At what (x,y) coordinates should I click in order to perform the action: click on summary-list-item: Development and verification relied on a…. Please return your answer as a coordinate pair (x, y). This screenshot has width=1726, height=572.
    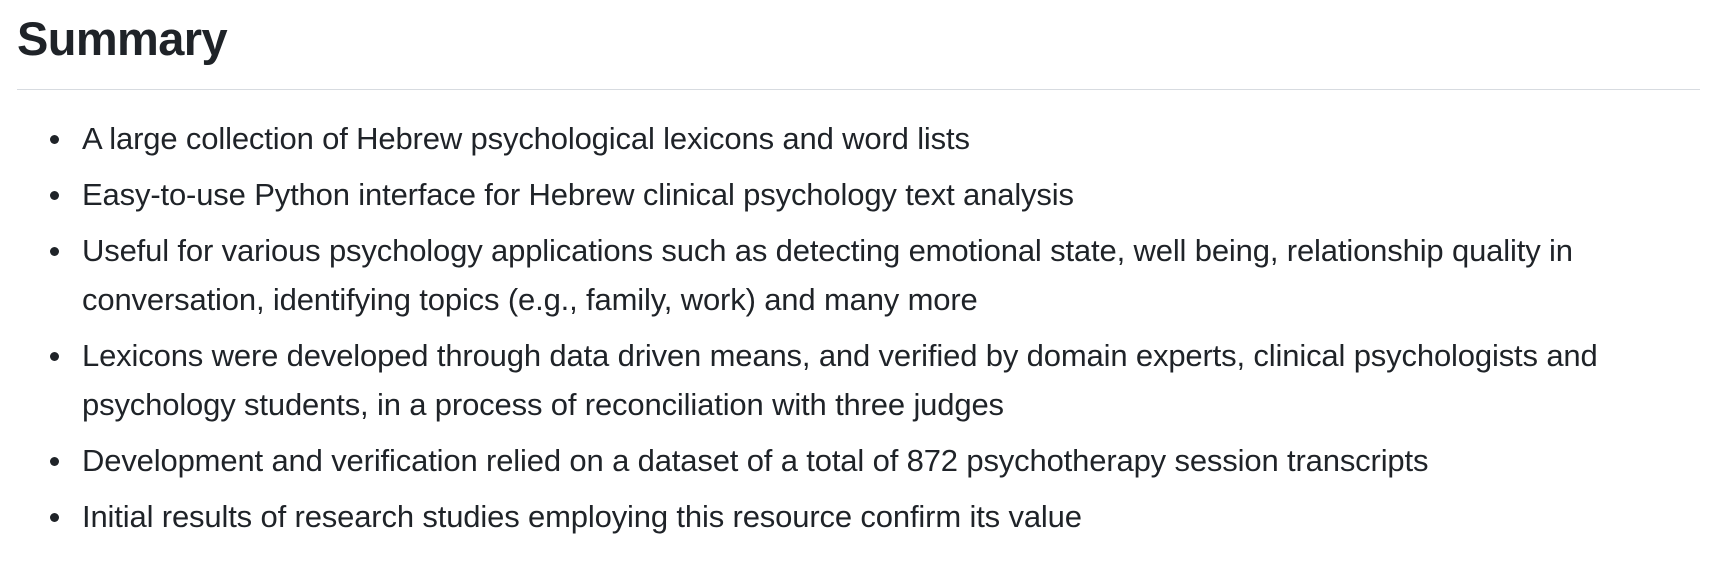
    Looking at the image, I should click on (849, 460).